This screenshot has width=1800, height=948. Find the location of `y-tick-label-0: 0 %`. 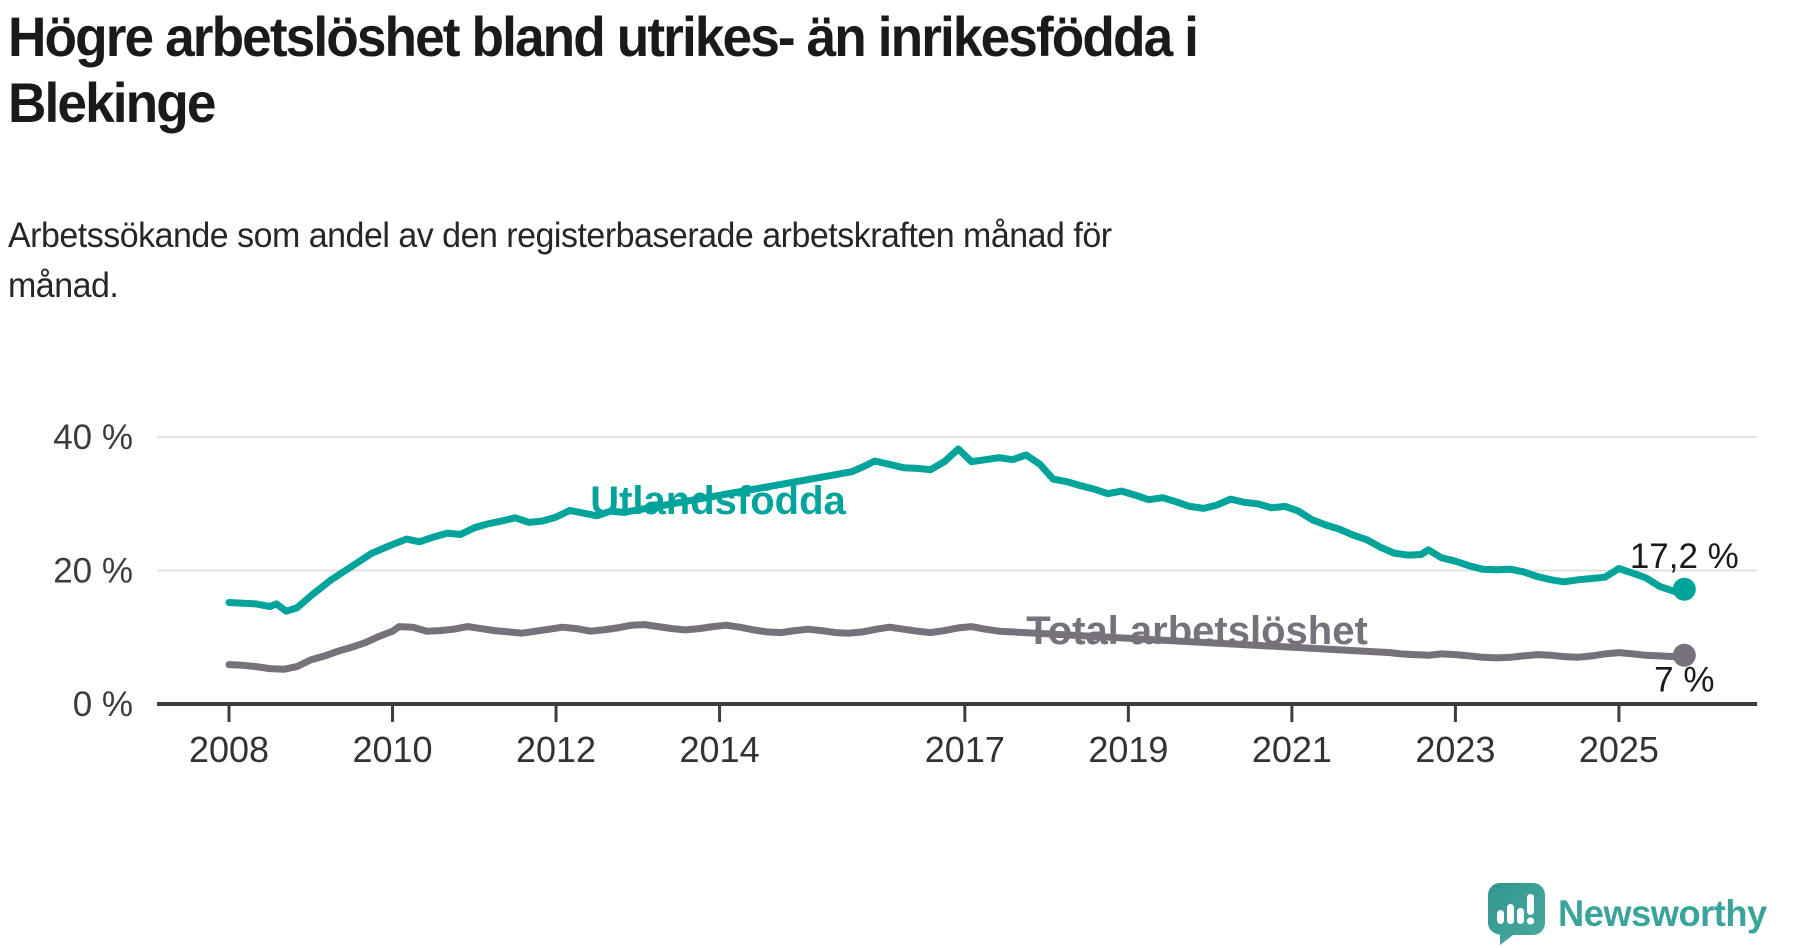

y-tick-label-0: 0 % is located at coordinates (103, 704).